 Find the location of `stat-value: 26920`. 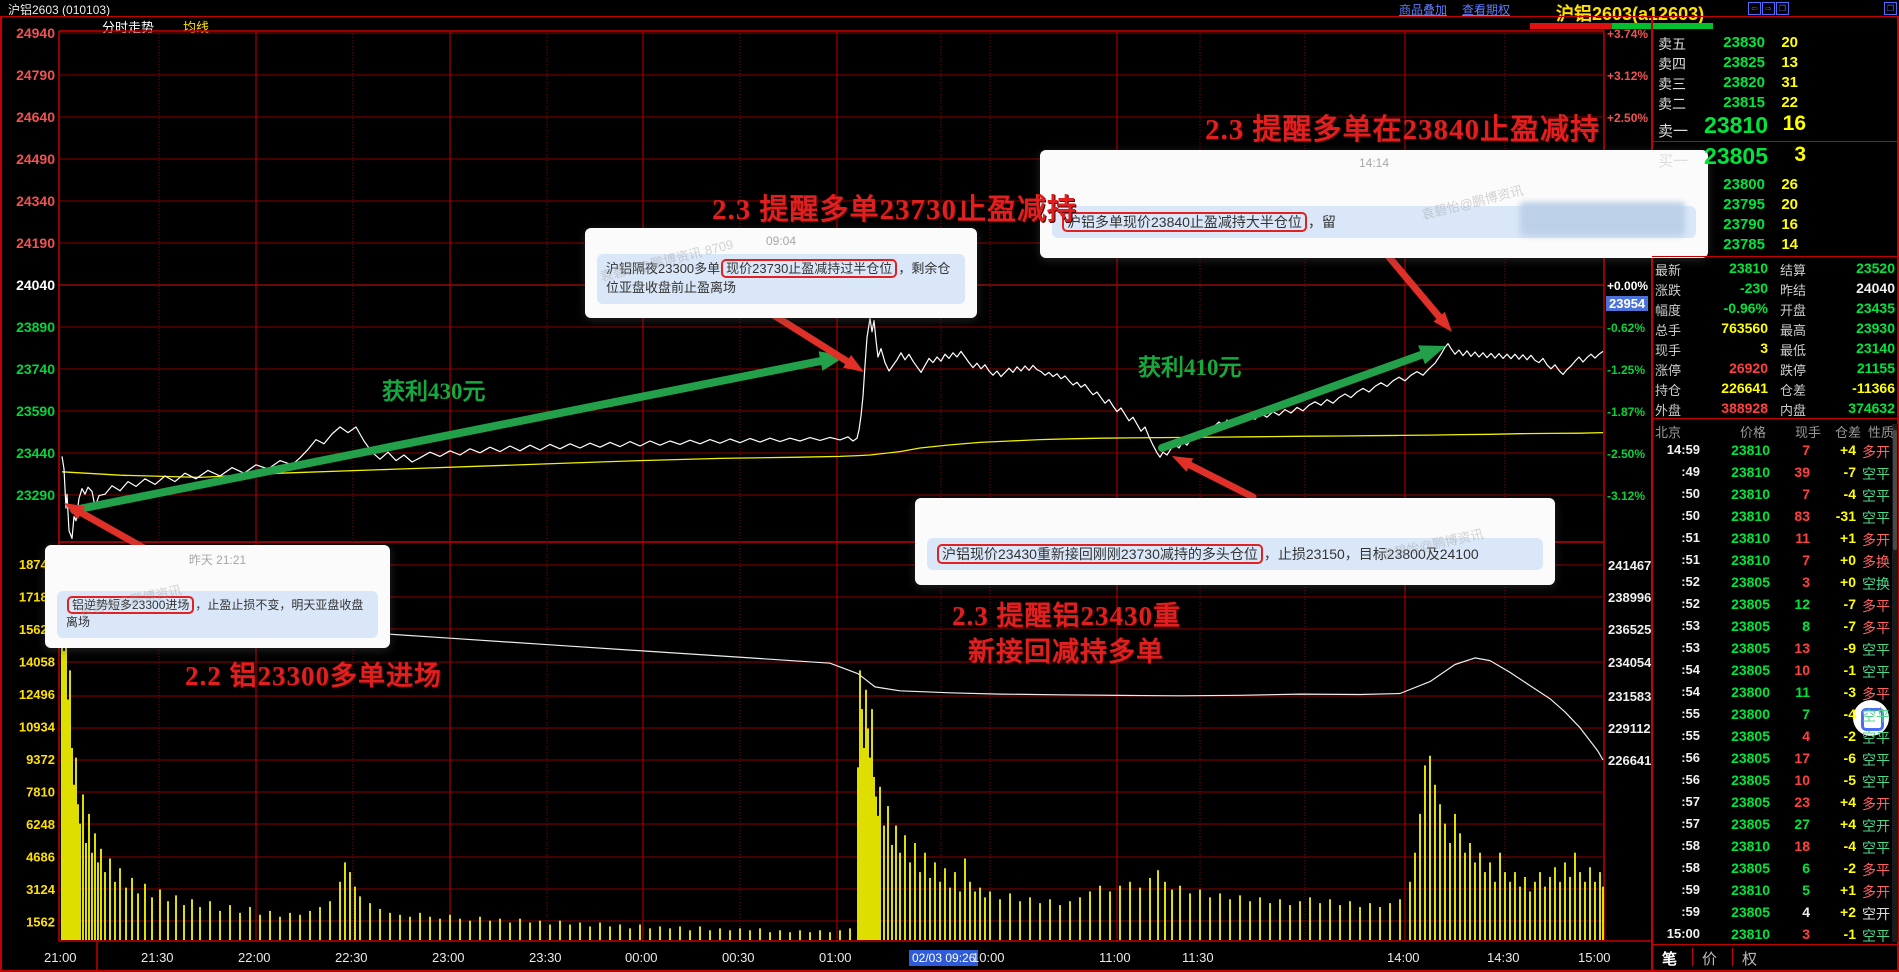

stat-value: 26920 is located at coordinates (1748, 368).